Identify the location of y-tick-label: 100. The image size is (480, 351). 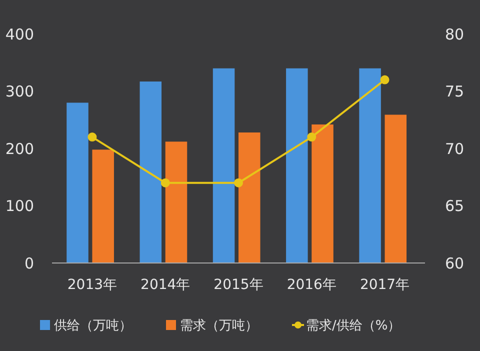
(19, 206).